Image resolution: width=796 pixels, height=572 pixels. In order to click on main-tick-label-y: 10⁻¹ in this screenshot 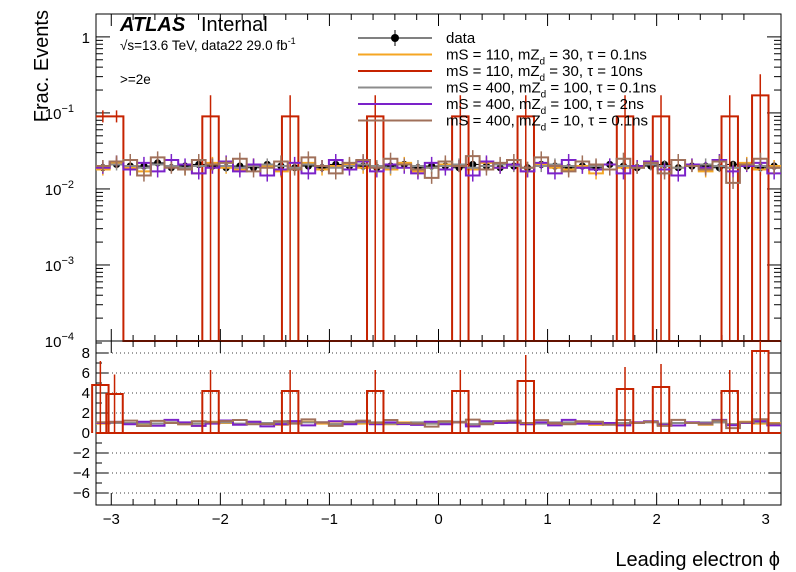, I will do `click(59, 113)`.